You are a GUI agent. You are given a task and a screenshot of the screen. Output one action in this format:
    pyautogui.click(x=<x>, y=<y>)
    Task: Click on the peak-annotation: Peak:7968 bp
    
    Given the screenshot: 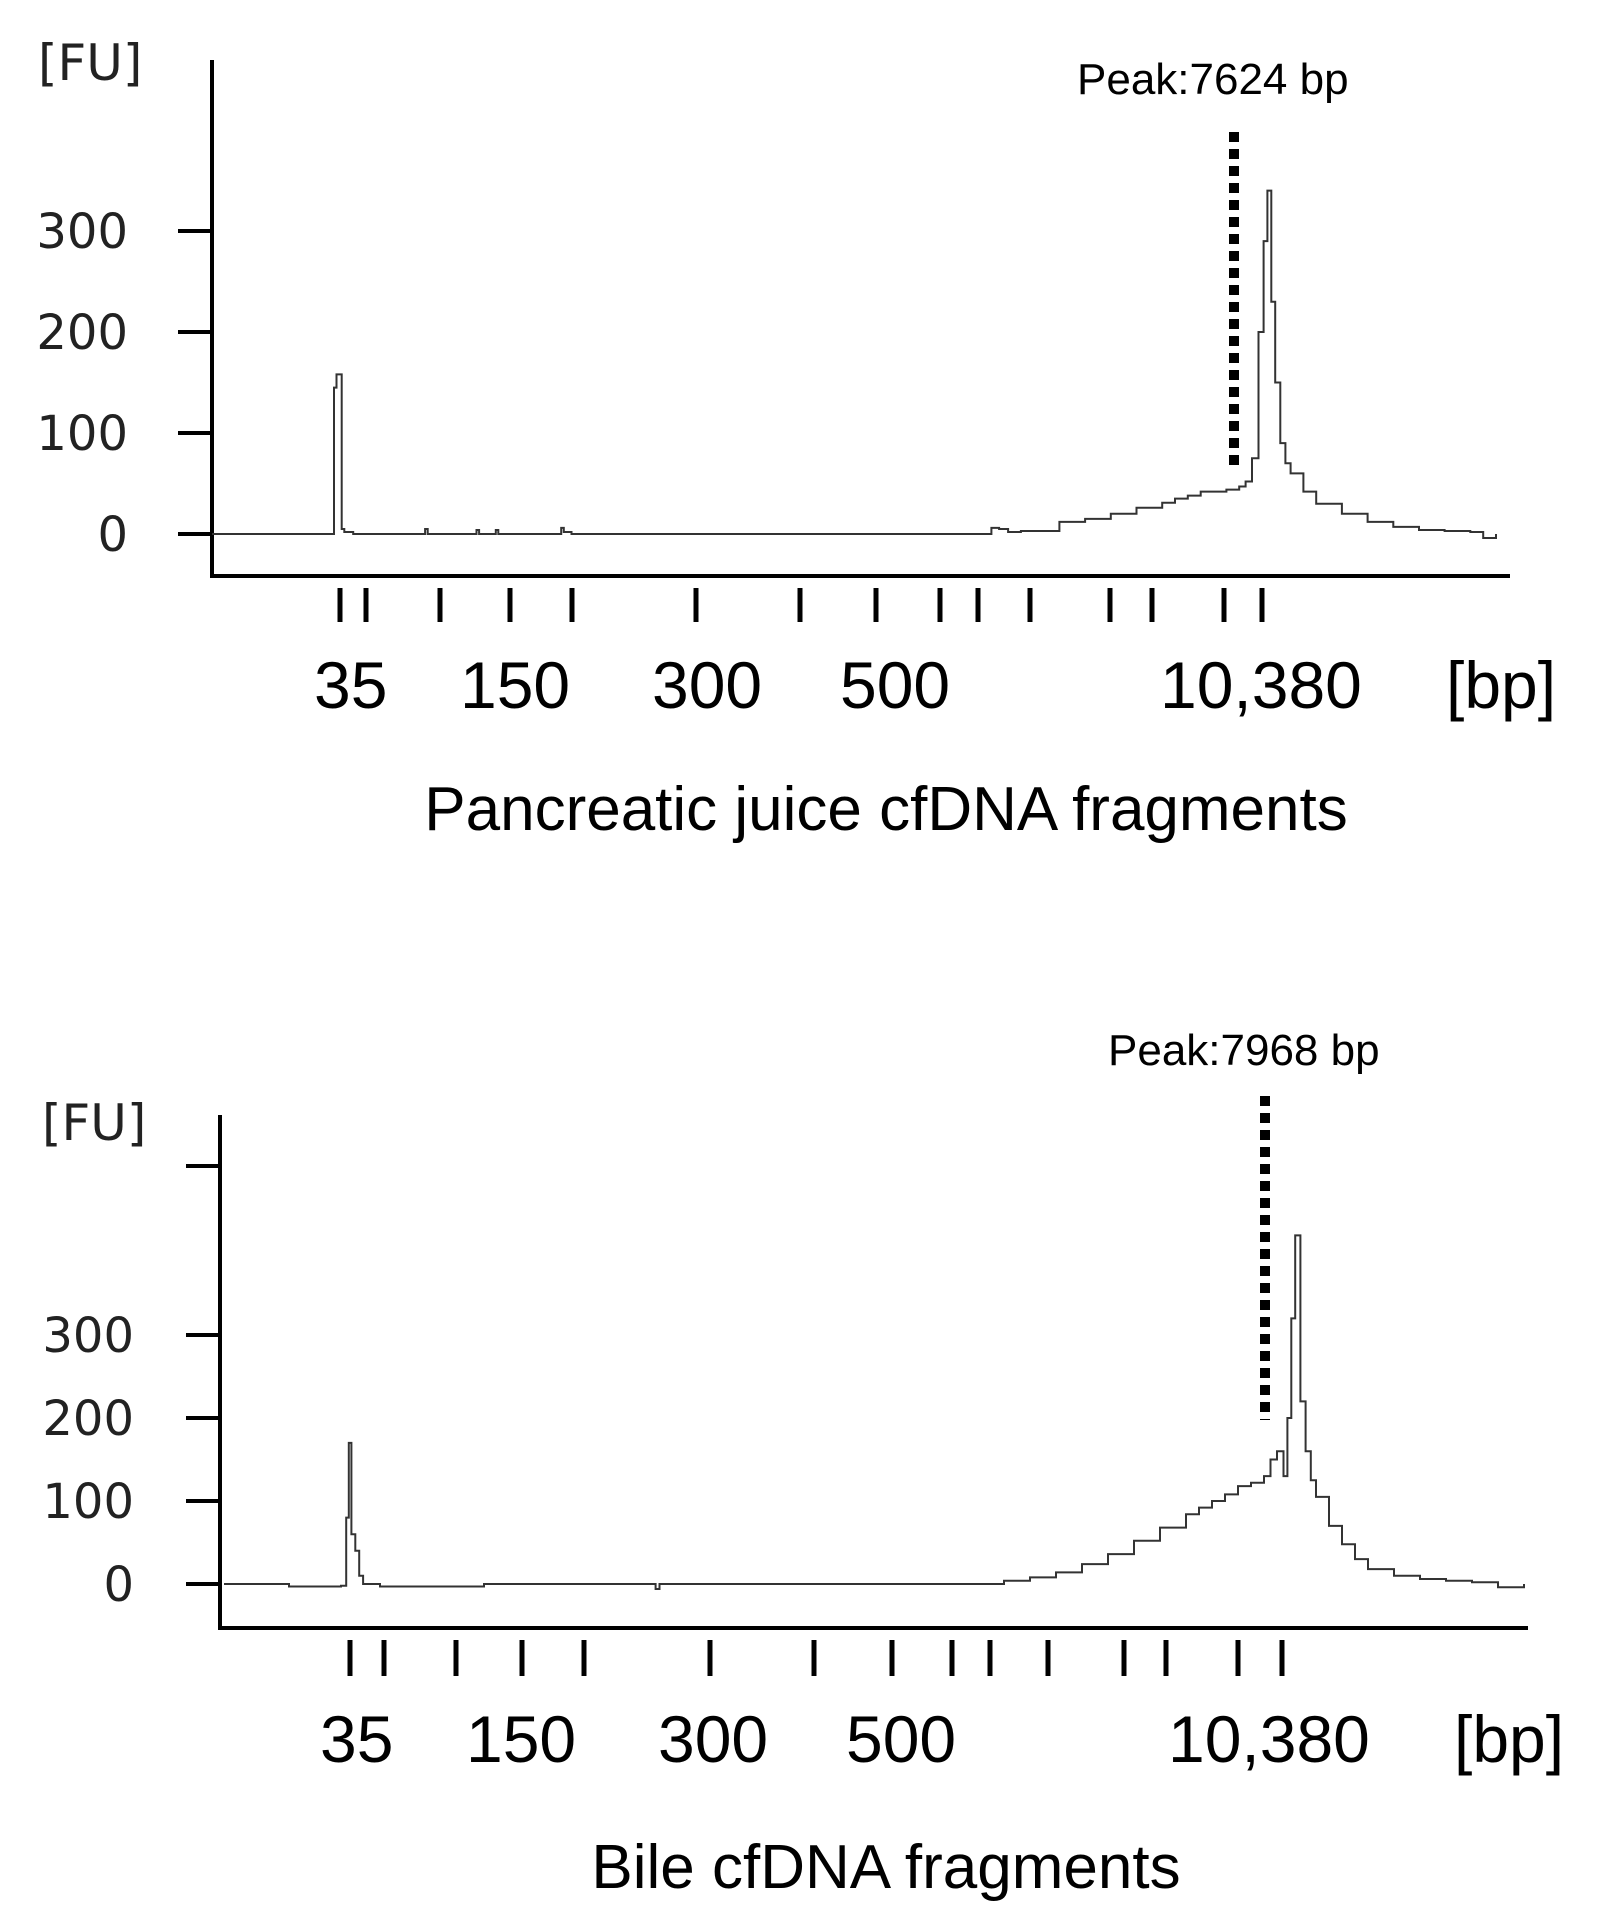 What is the action you would take?
    pyautogui.click(x=1244, y=1050)
    